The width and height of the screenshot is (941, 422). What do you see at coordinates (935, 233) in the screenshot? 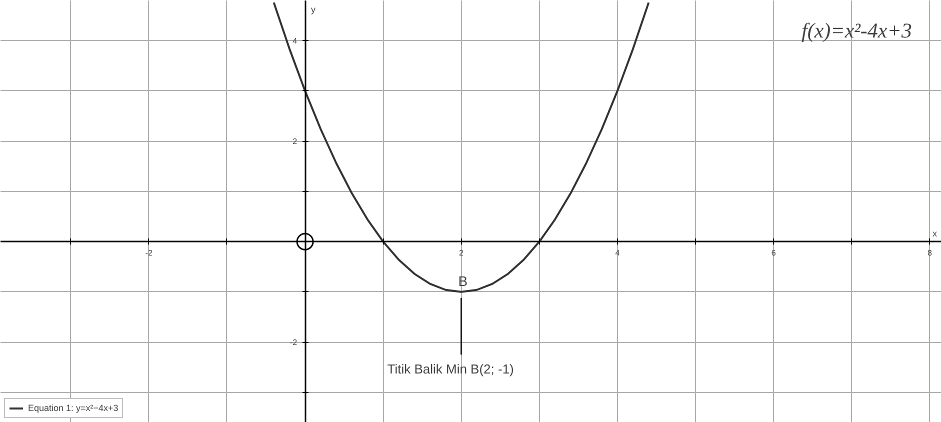
I see `x-axis-title: x` at bounding box center [935, 233].